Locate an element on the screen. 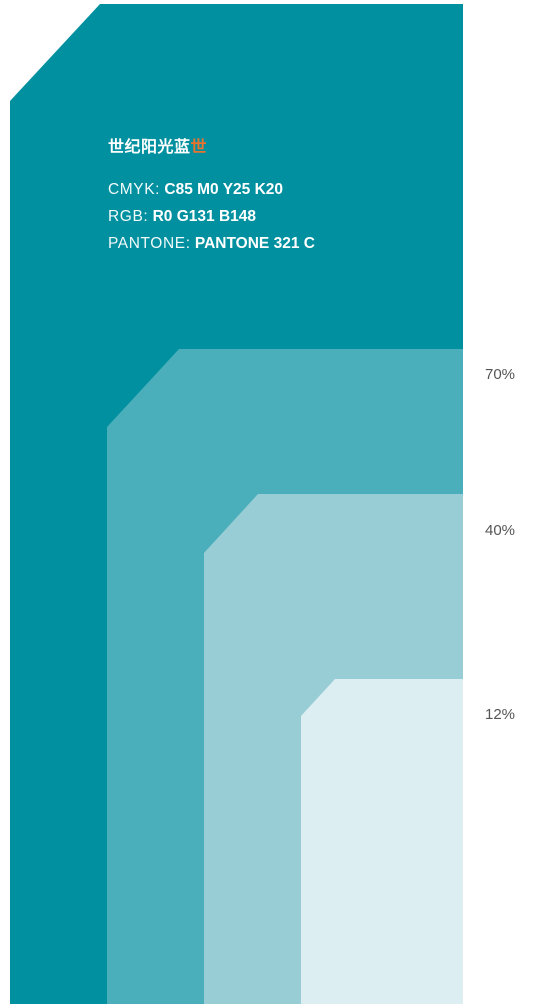 The height and width of the screenshot is (1004, 543). rgb-value: R0 G131 B148 is located at coordinates (204, 216).